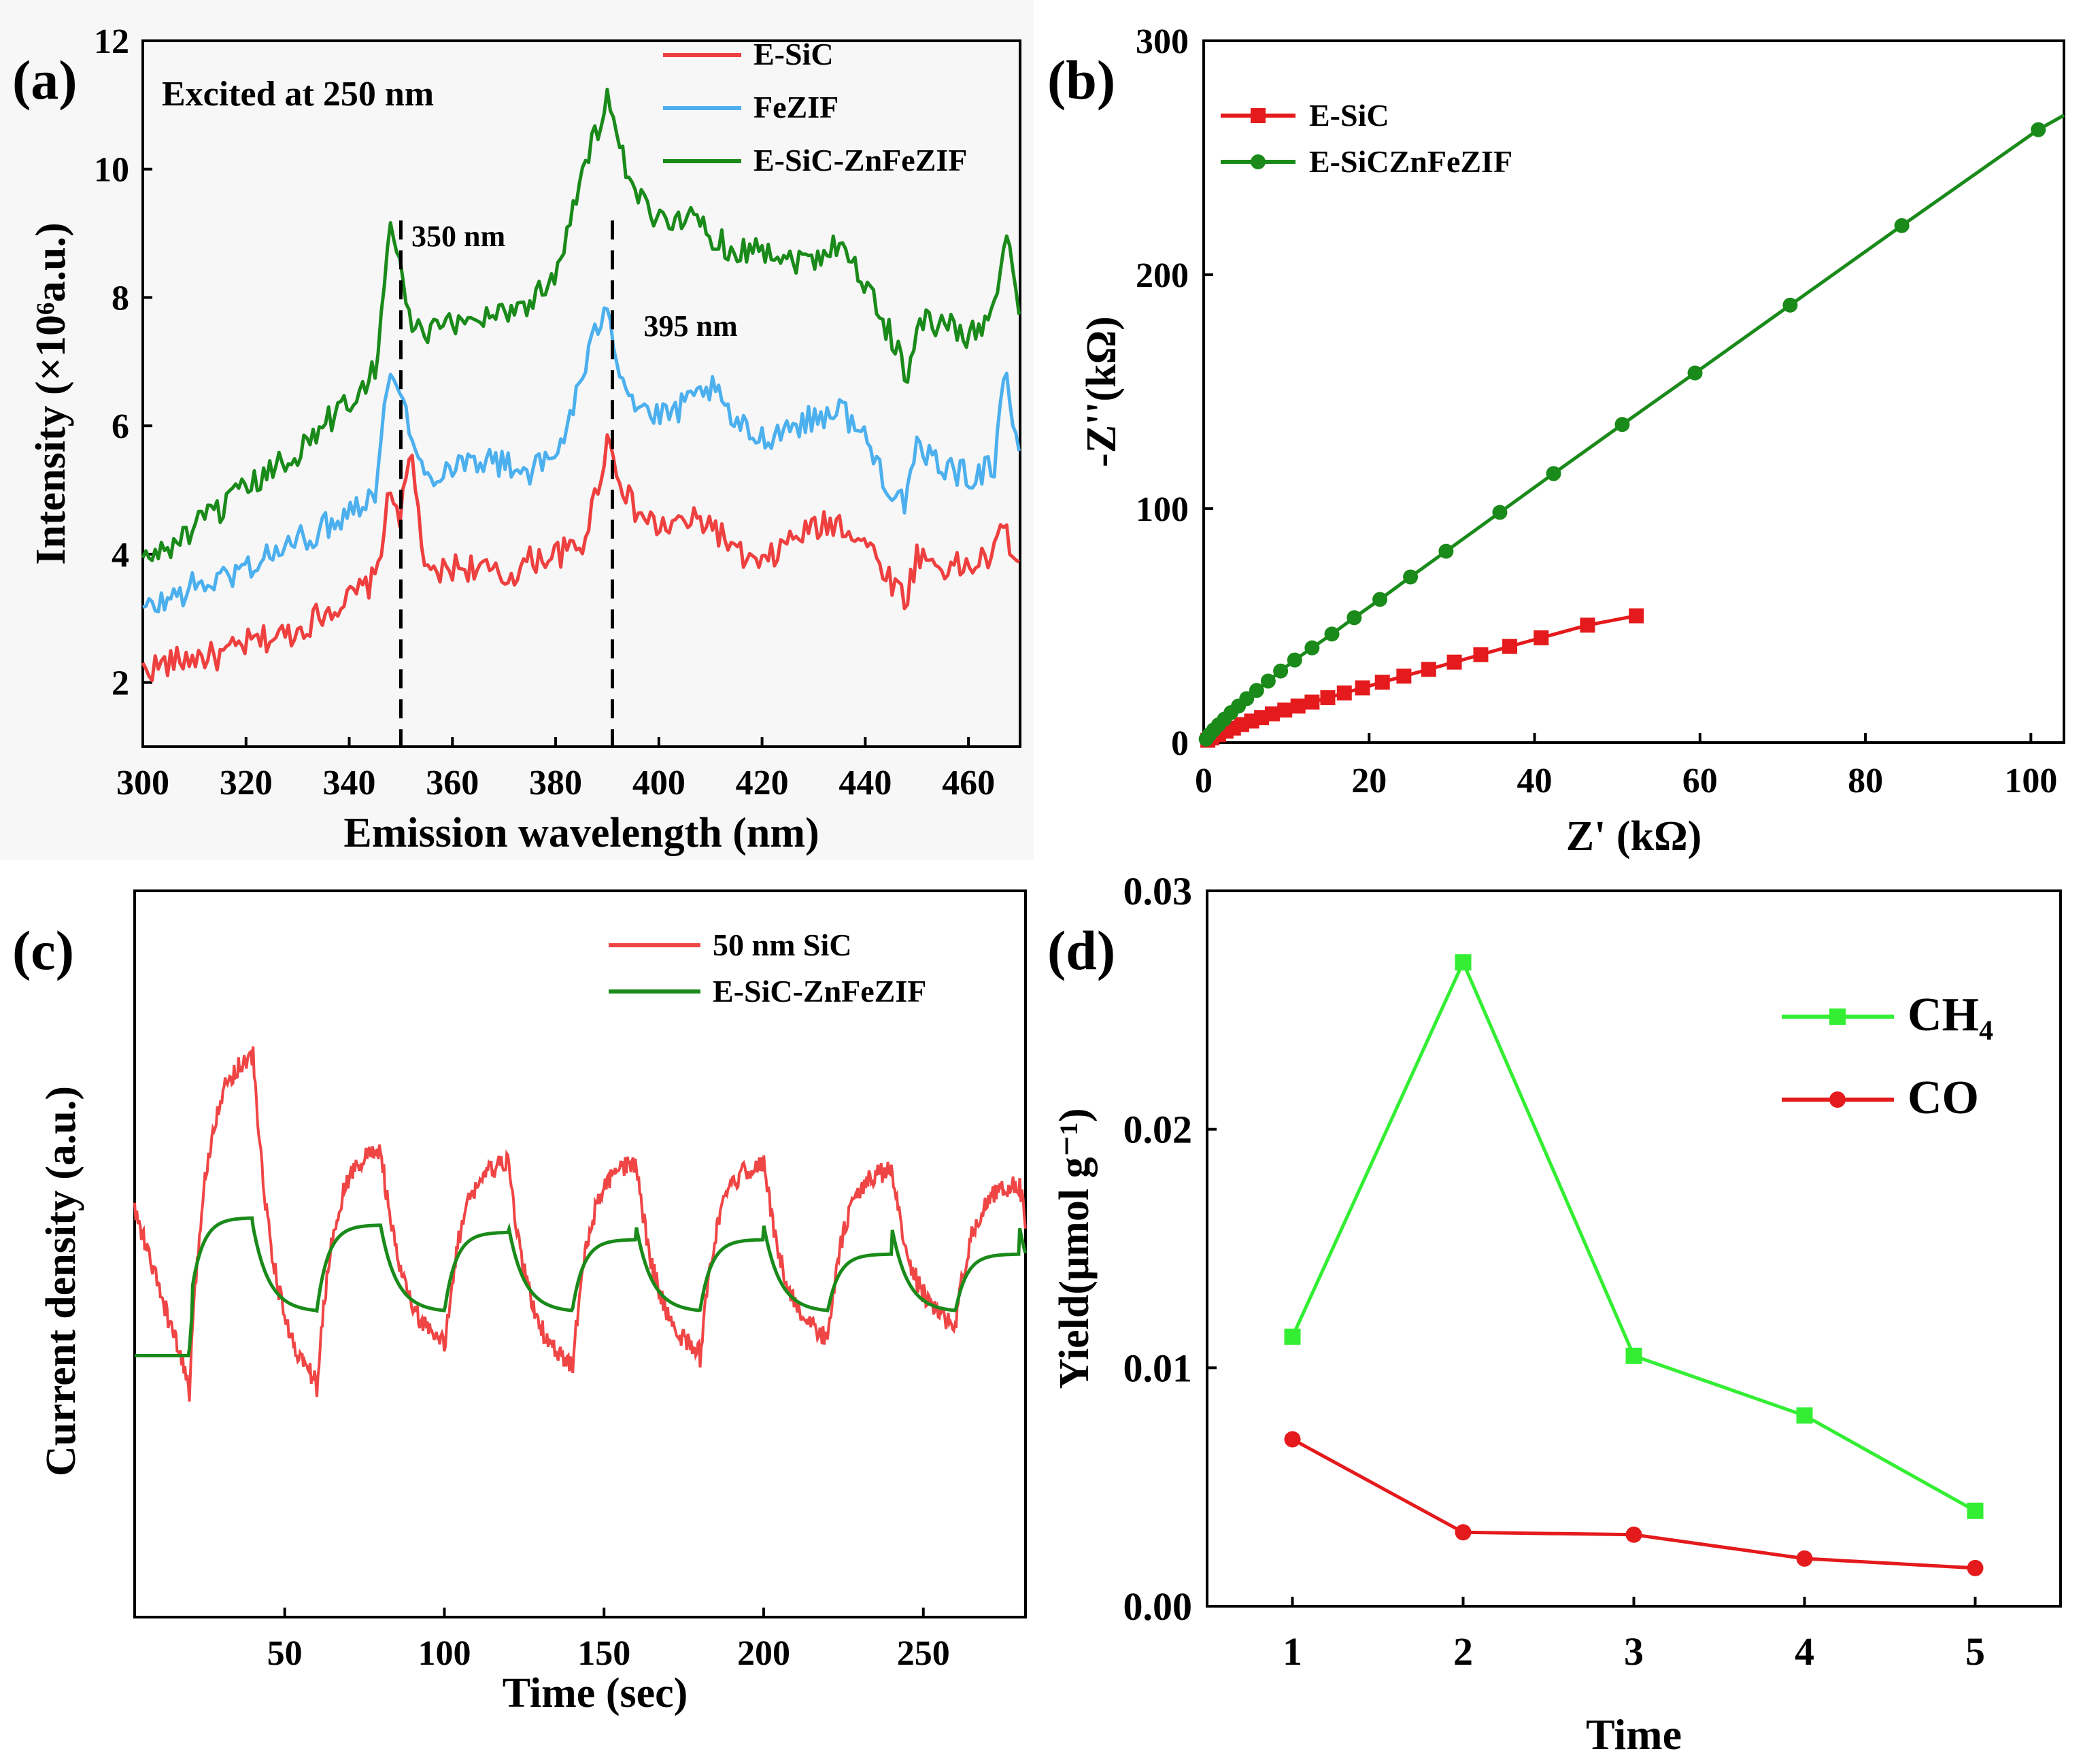 This screenshot has height=1764, width=2083. I want to click on panel-a-xtick-label: 320, so click(247, 783).